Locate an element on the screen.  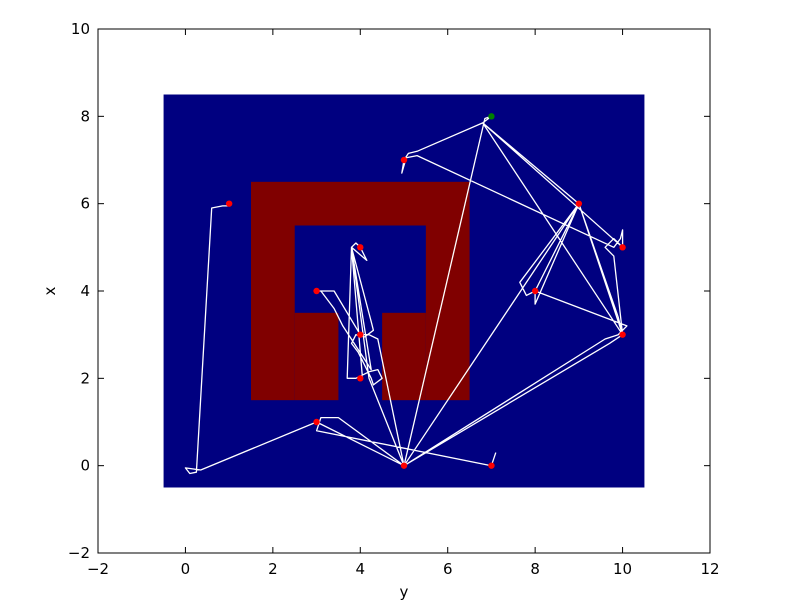
x-tick-label: 6 is located at coordinates (448, 569).